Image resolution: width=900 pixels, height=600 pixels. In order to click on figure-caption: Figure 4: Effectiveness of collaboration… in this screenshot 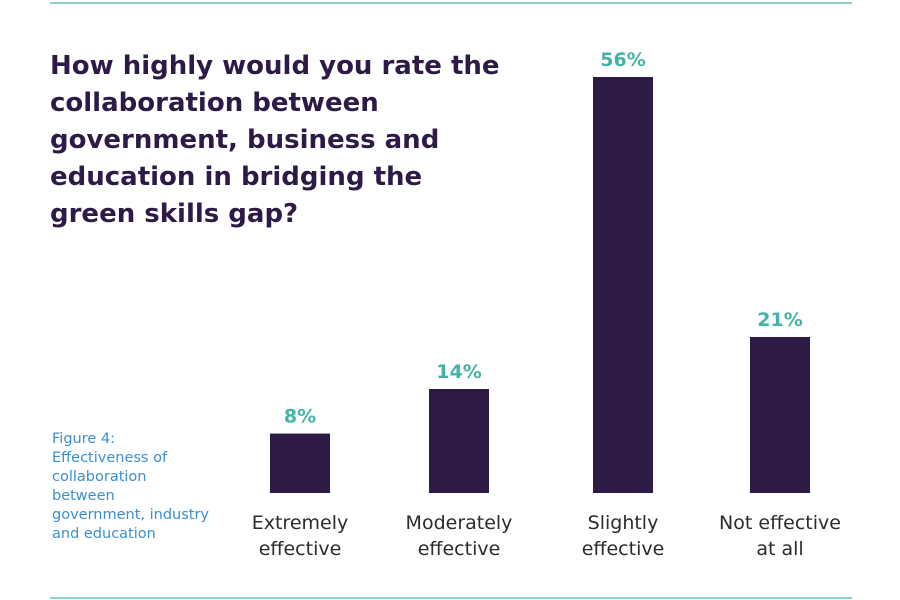, I will do `click(131, 486)`.